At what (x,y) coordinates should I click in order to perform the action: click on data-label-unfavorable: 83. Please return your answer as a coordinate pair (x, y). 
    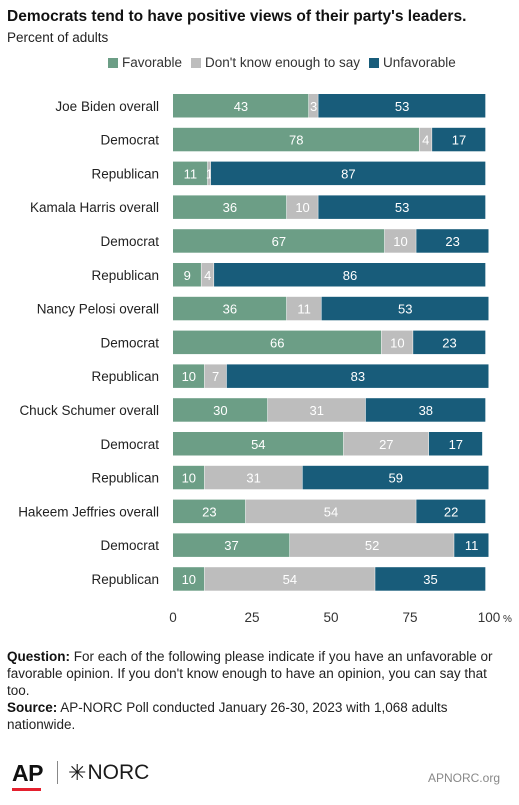
    Looking at the image, I should click on (358, 376).